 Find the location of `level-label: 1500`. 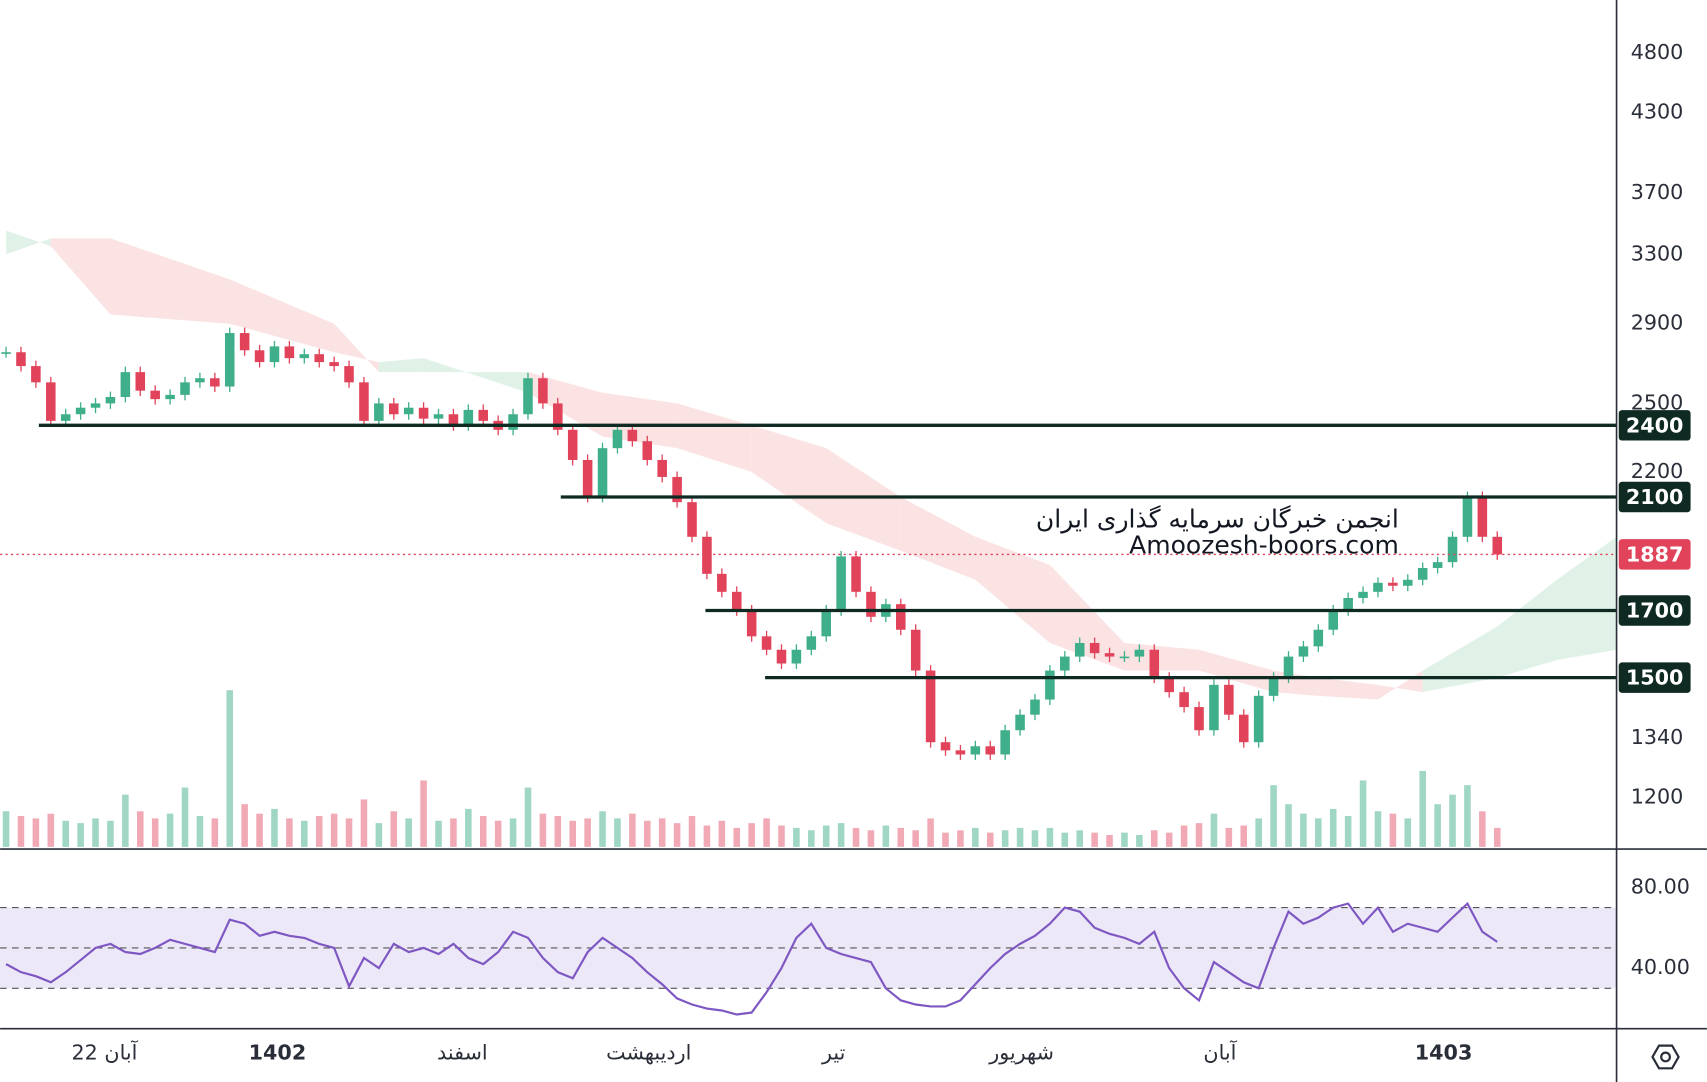

level-label: 1500 is located at coordinates (1655, 678).